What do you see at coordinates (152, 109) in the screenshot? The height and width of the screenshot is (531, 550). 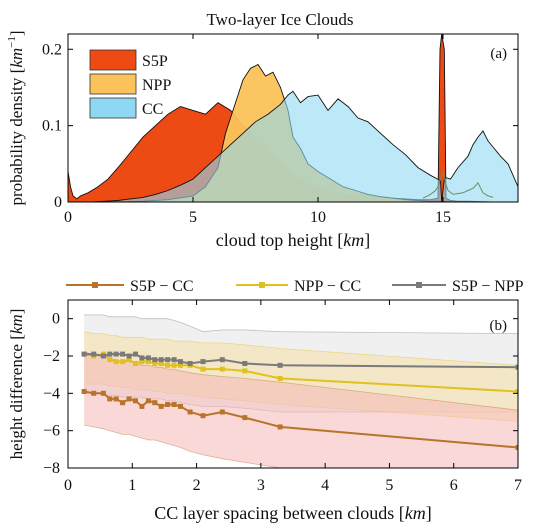 I see `legend-label-cc: CC` at bounding box center [152, 109].